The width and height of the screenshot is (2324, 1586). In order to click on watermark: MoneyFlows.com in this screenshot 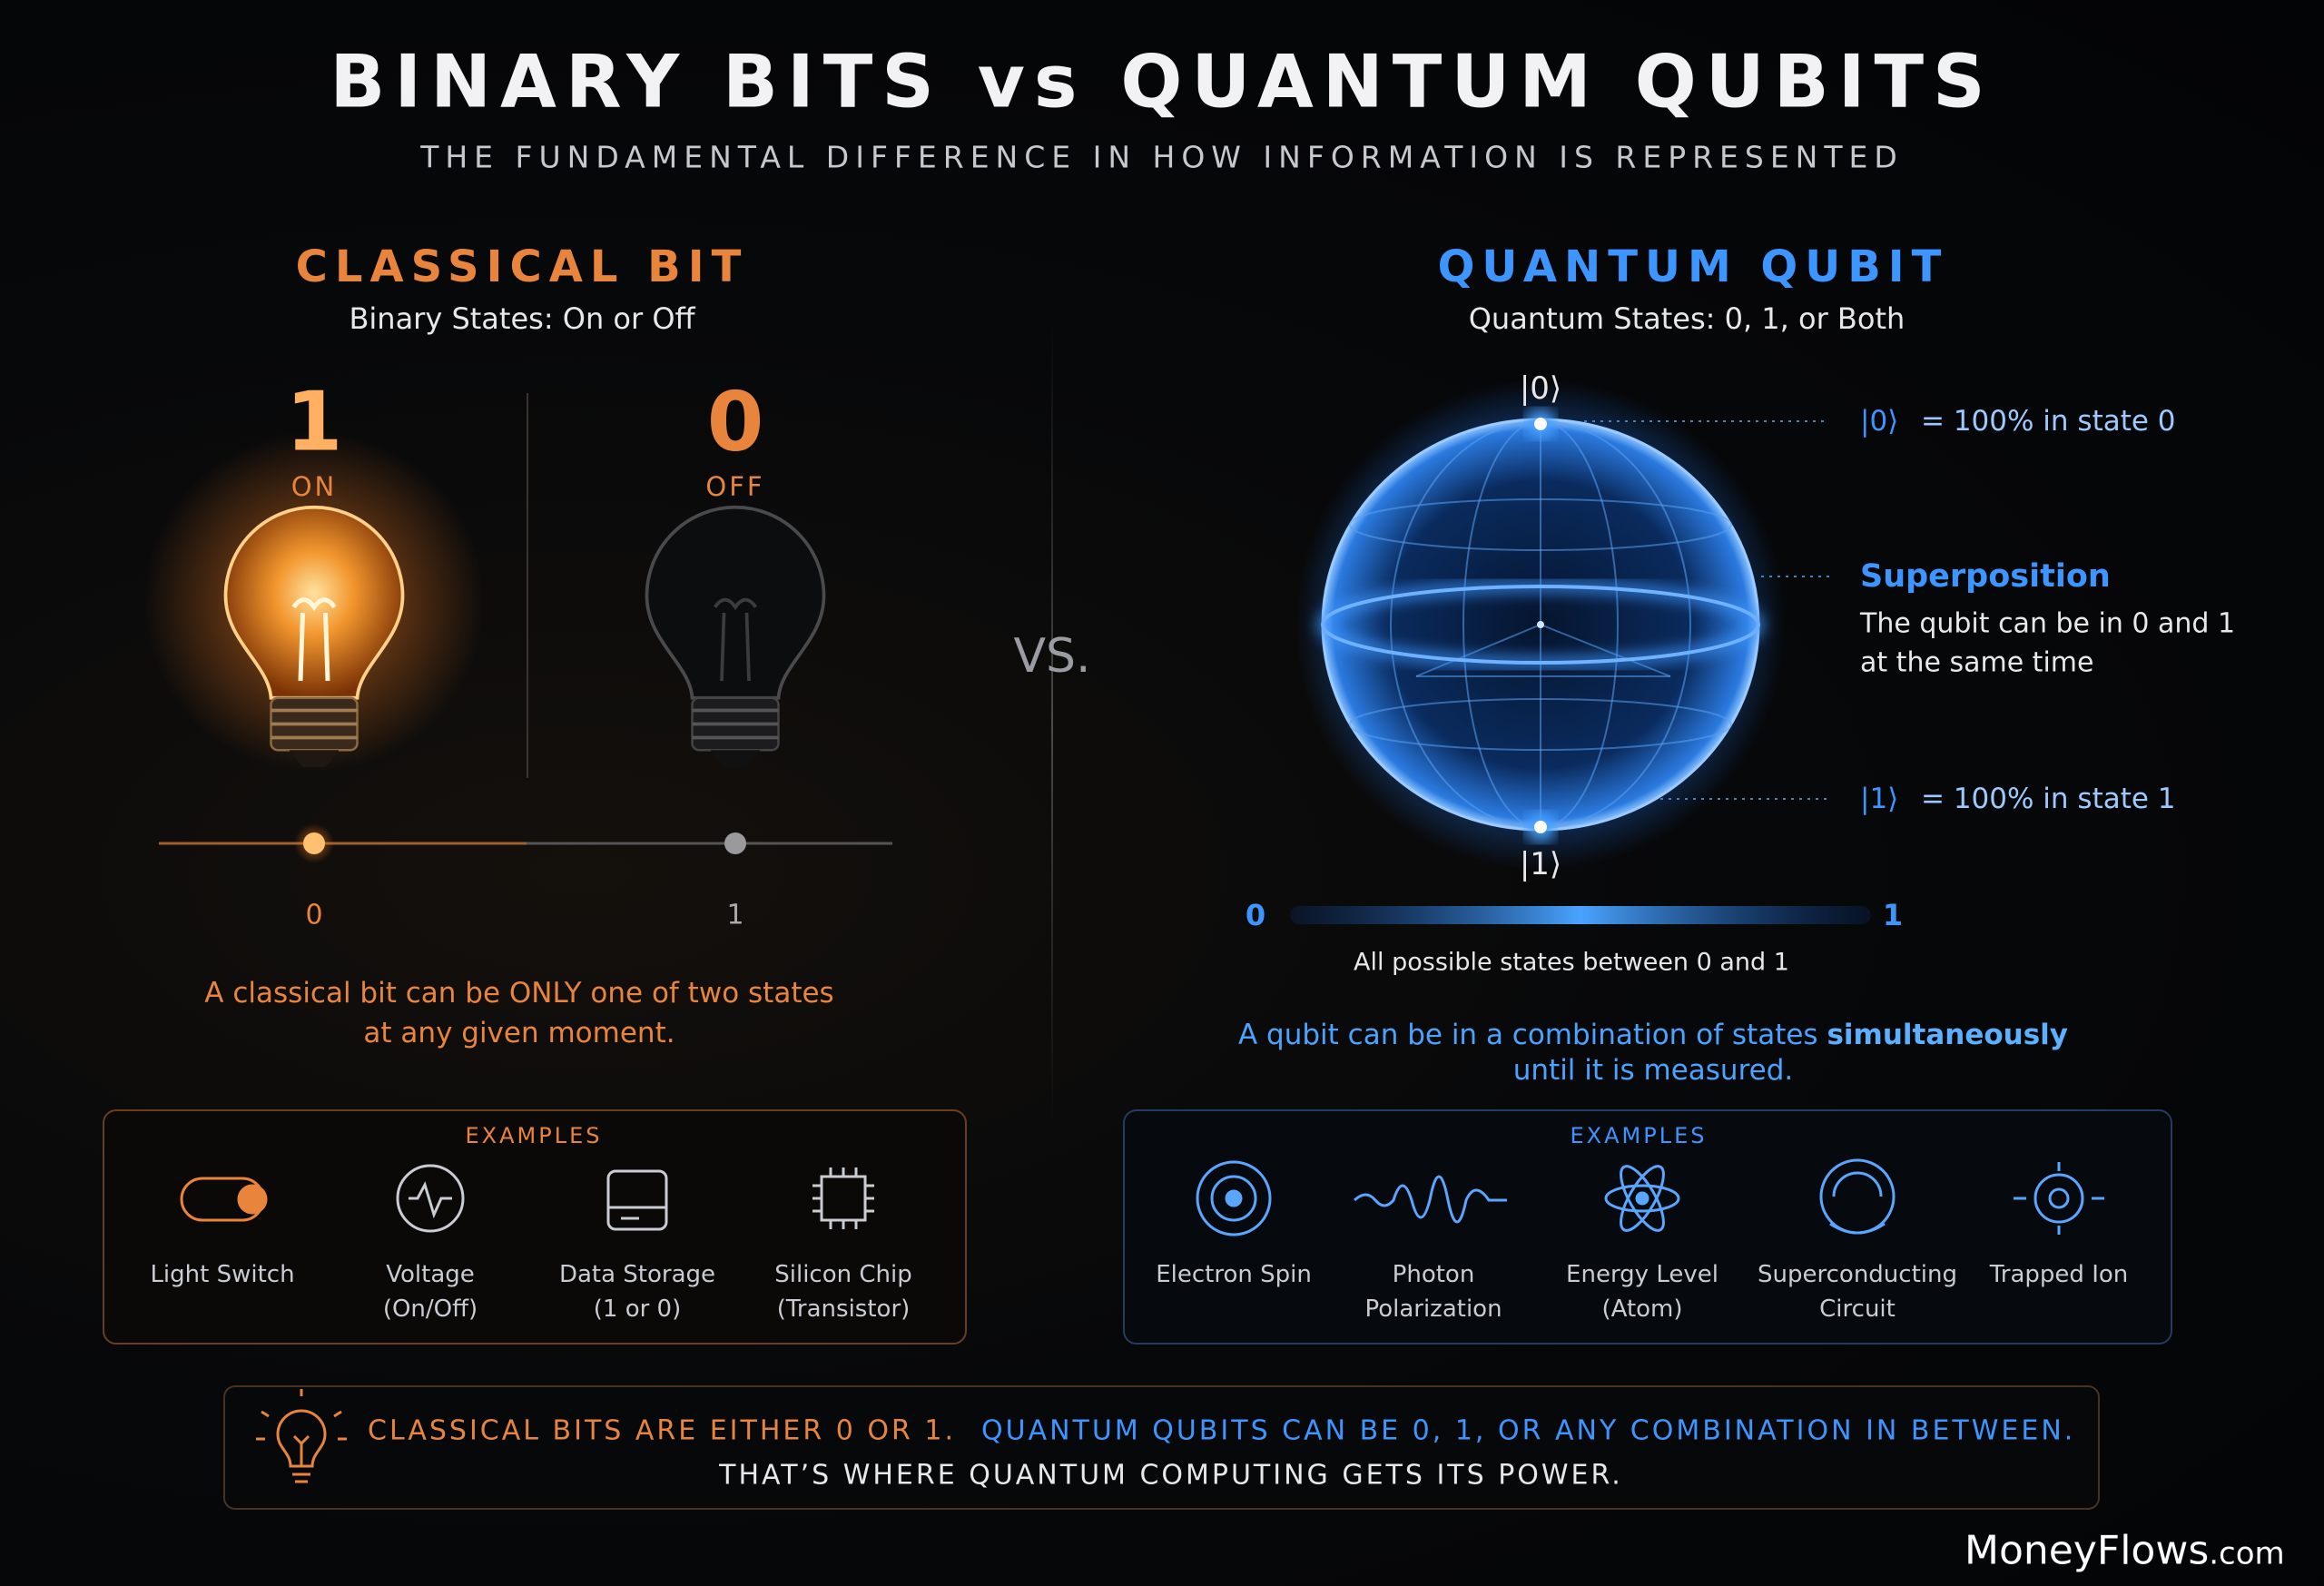, I will do `click(2125, 1551)`.